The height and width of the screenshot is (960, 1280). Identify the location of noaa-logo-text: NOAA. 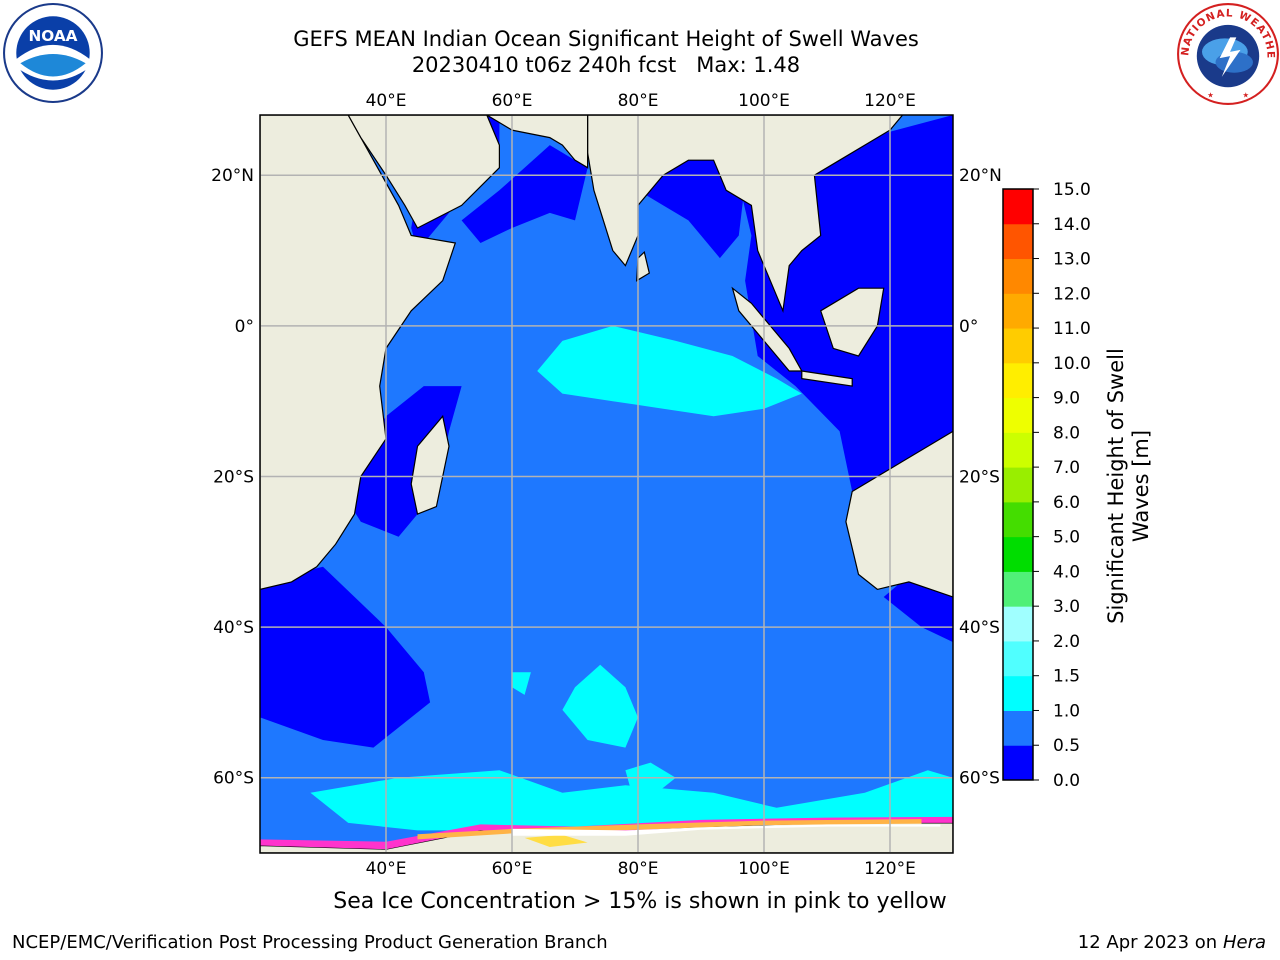
(52, 36).